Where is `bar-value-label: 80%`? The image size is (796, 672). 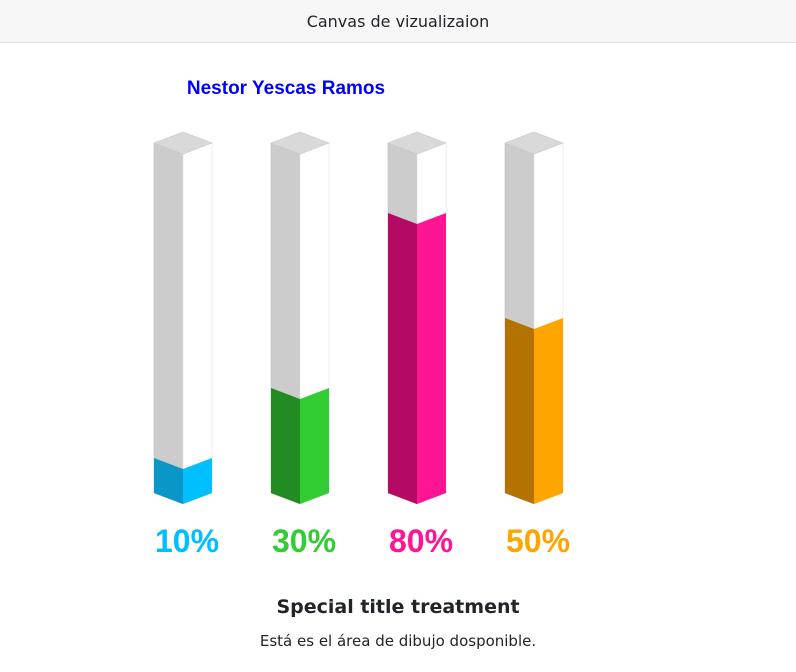 bar-value-label: 80% is located at coordinates (421, 541).